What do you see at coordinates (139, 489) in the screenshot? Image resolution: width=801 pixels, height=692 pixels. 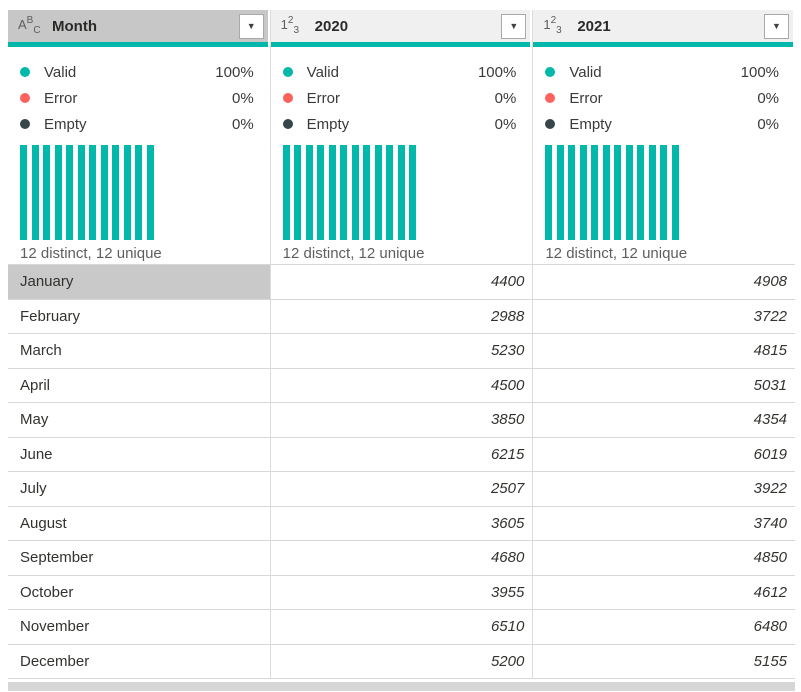 I see `month-cell: July` at bounding box center [139, 489].